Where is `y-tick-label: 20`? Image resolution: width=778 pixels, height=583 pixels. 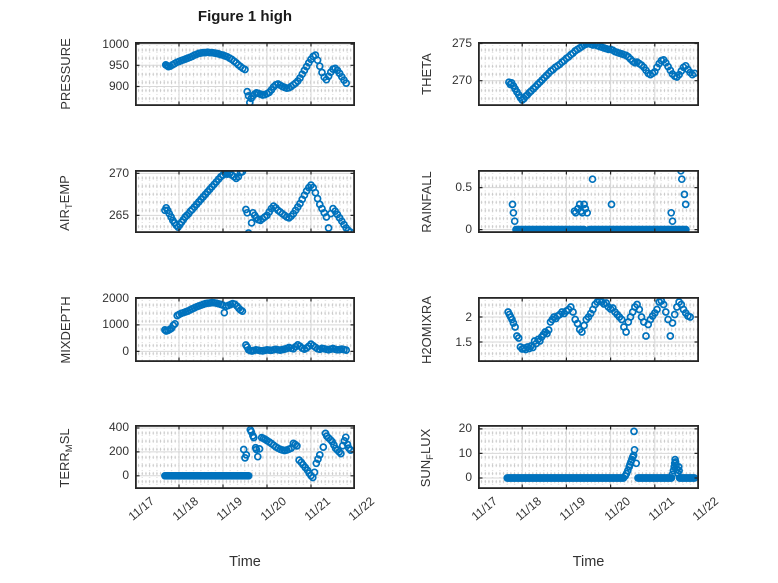
y-tick-label: 20 is located at coordinates (465, 428).